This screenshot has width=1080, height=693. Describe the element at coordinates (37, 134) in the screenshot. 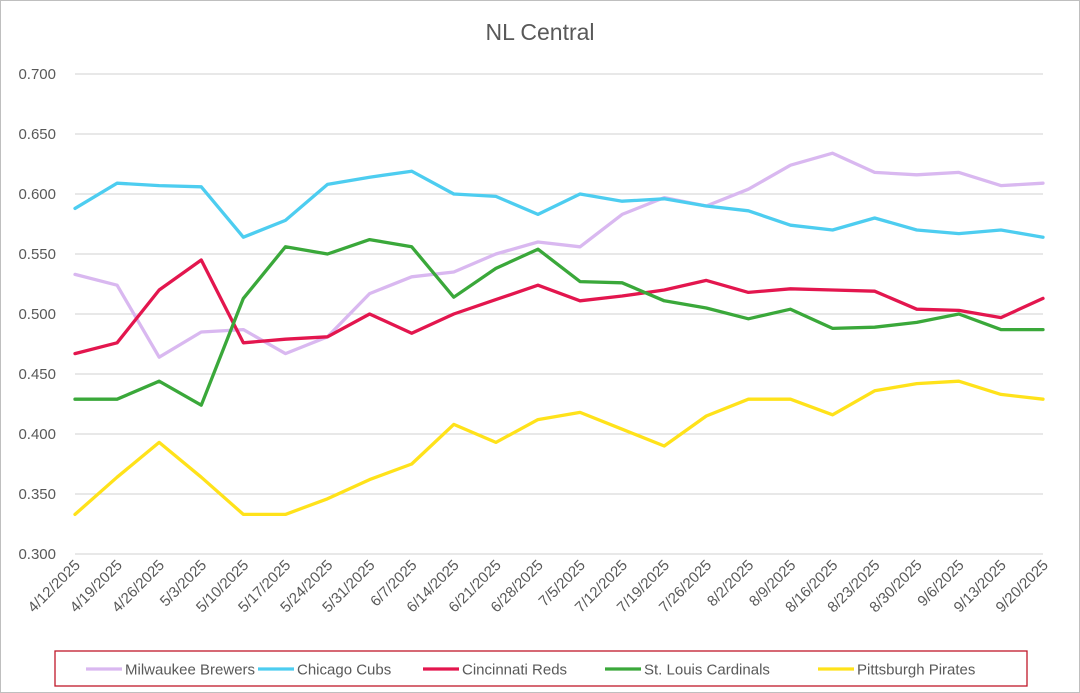

I see `y-tick-label: 0.650` at that location.